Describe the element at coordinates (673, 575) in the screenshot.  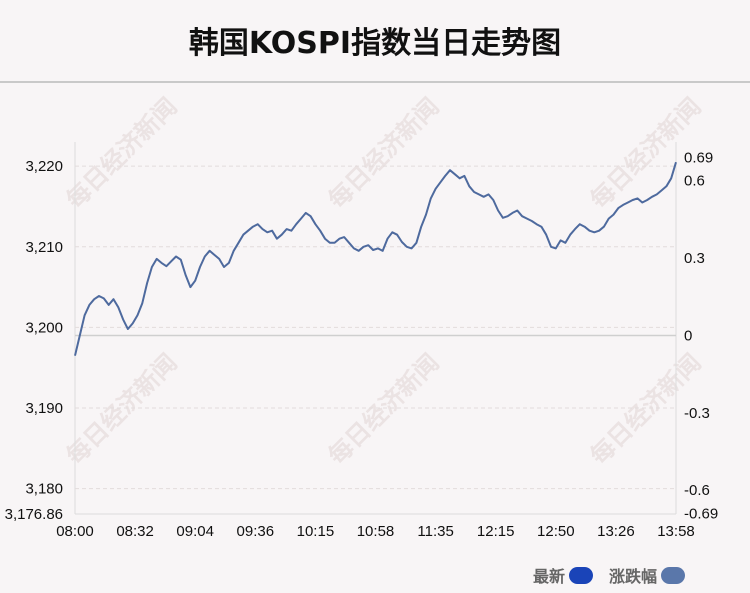
I see `legend-swatch-change` at that location.